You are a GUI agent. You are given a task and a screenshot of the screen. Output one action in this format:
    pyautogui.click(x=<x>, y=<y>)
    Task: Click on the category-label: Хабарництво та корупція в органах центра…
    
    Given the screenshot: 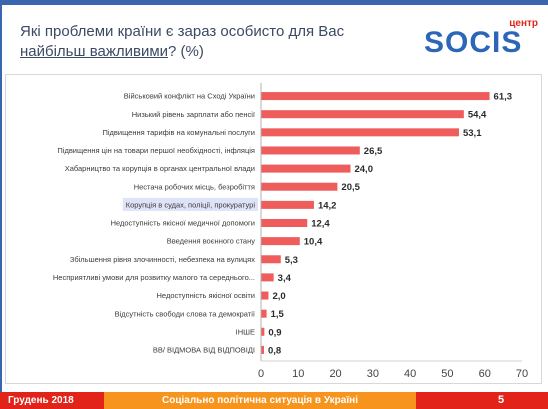 What is the action you would take?
    pyautogui.click(x=160, y=168)
    